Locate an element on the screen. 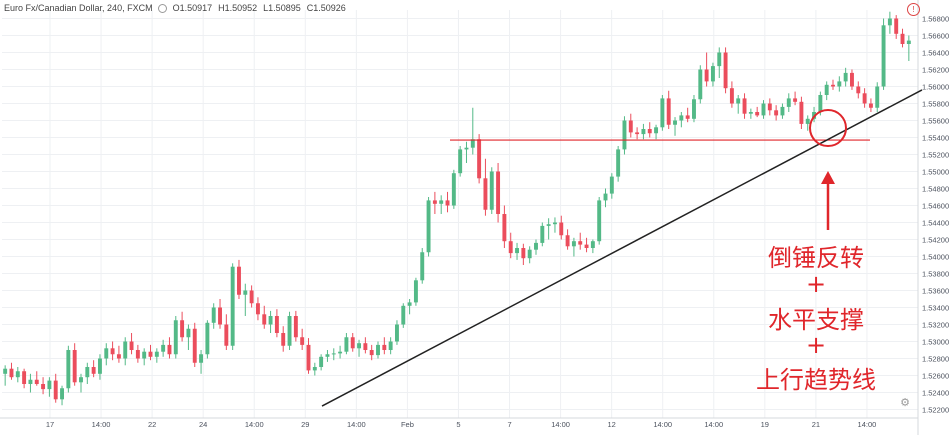 The width and height of the screenshot is (951, 440). y-tick-label: 1.53200 is located at coordinates (935, 325).